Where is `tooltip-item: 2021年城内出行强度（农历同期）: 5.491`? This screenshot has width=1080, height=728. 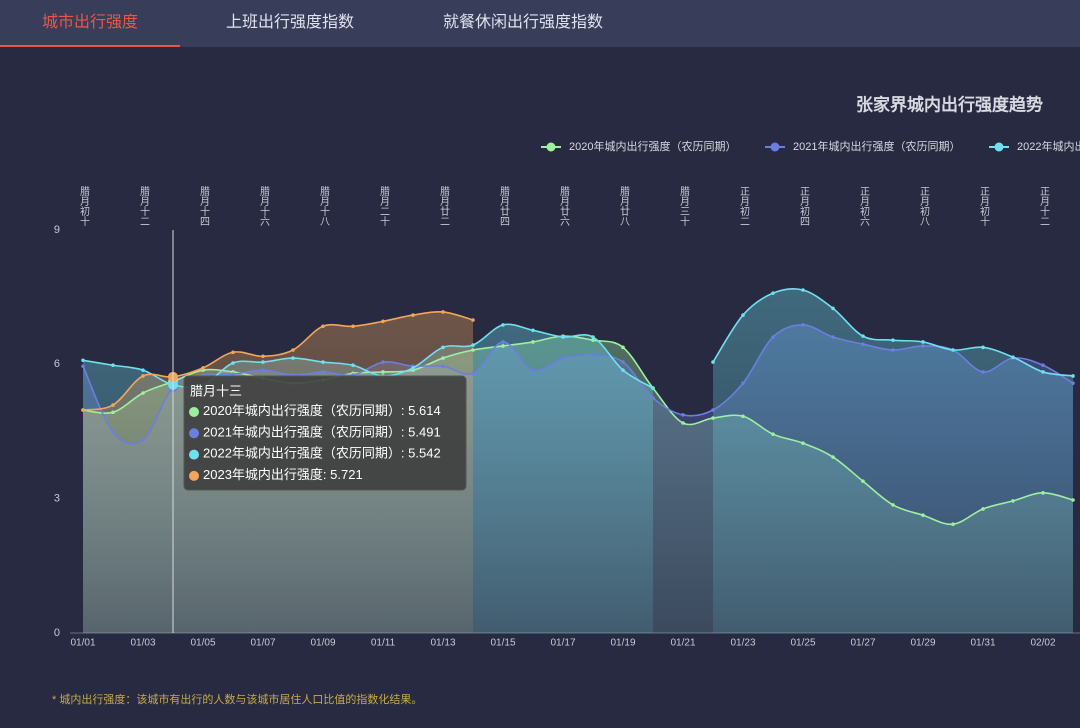 tooltip-item: 2021年城内出行强度（农历同期）: 5.491 is located at coordinates (322, 432).